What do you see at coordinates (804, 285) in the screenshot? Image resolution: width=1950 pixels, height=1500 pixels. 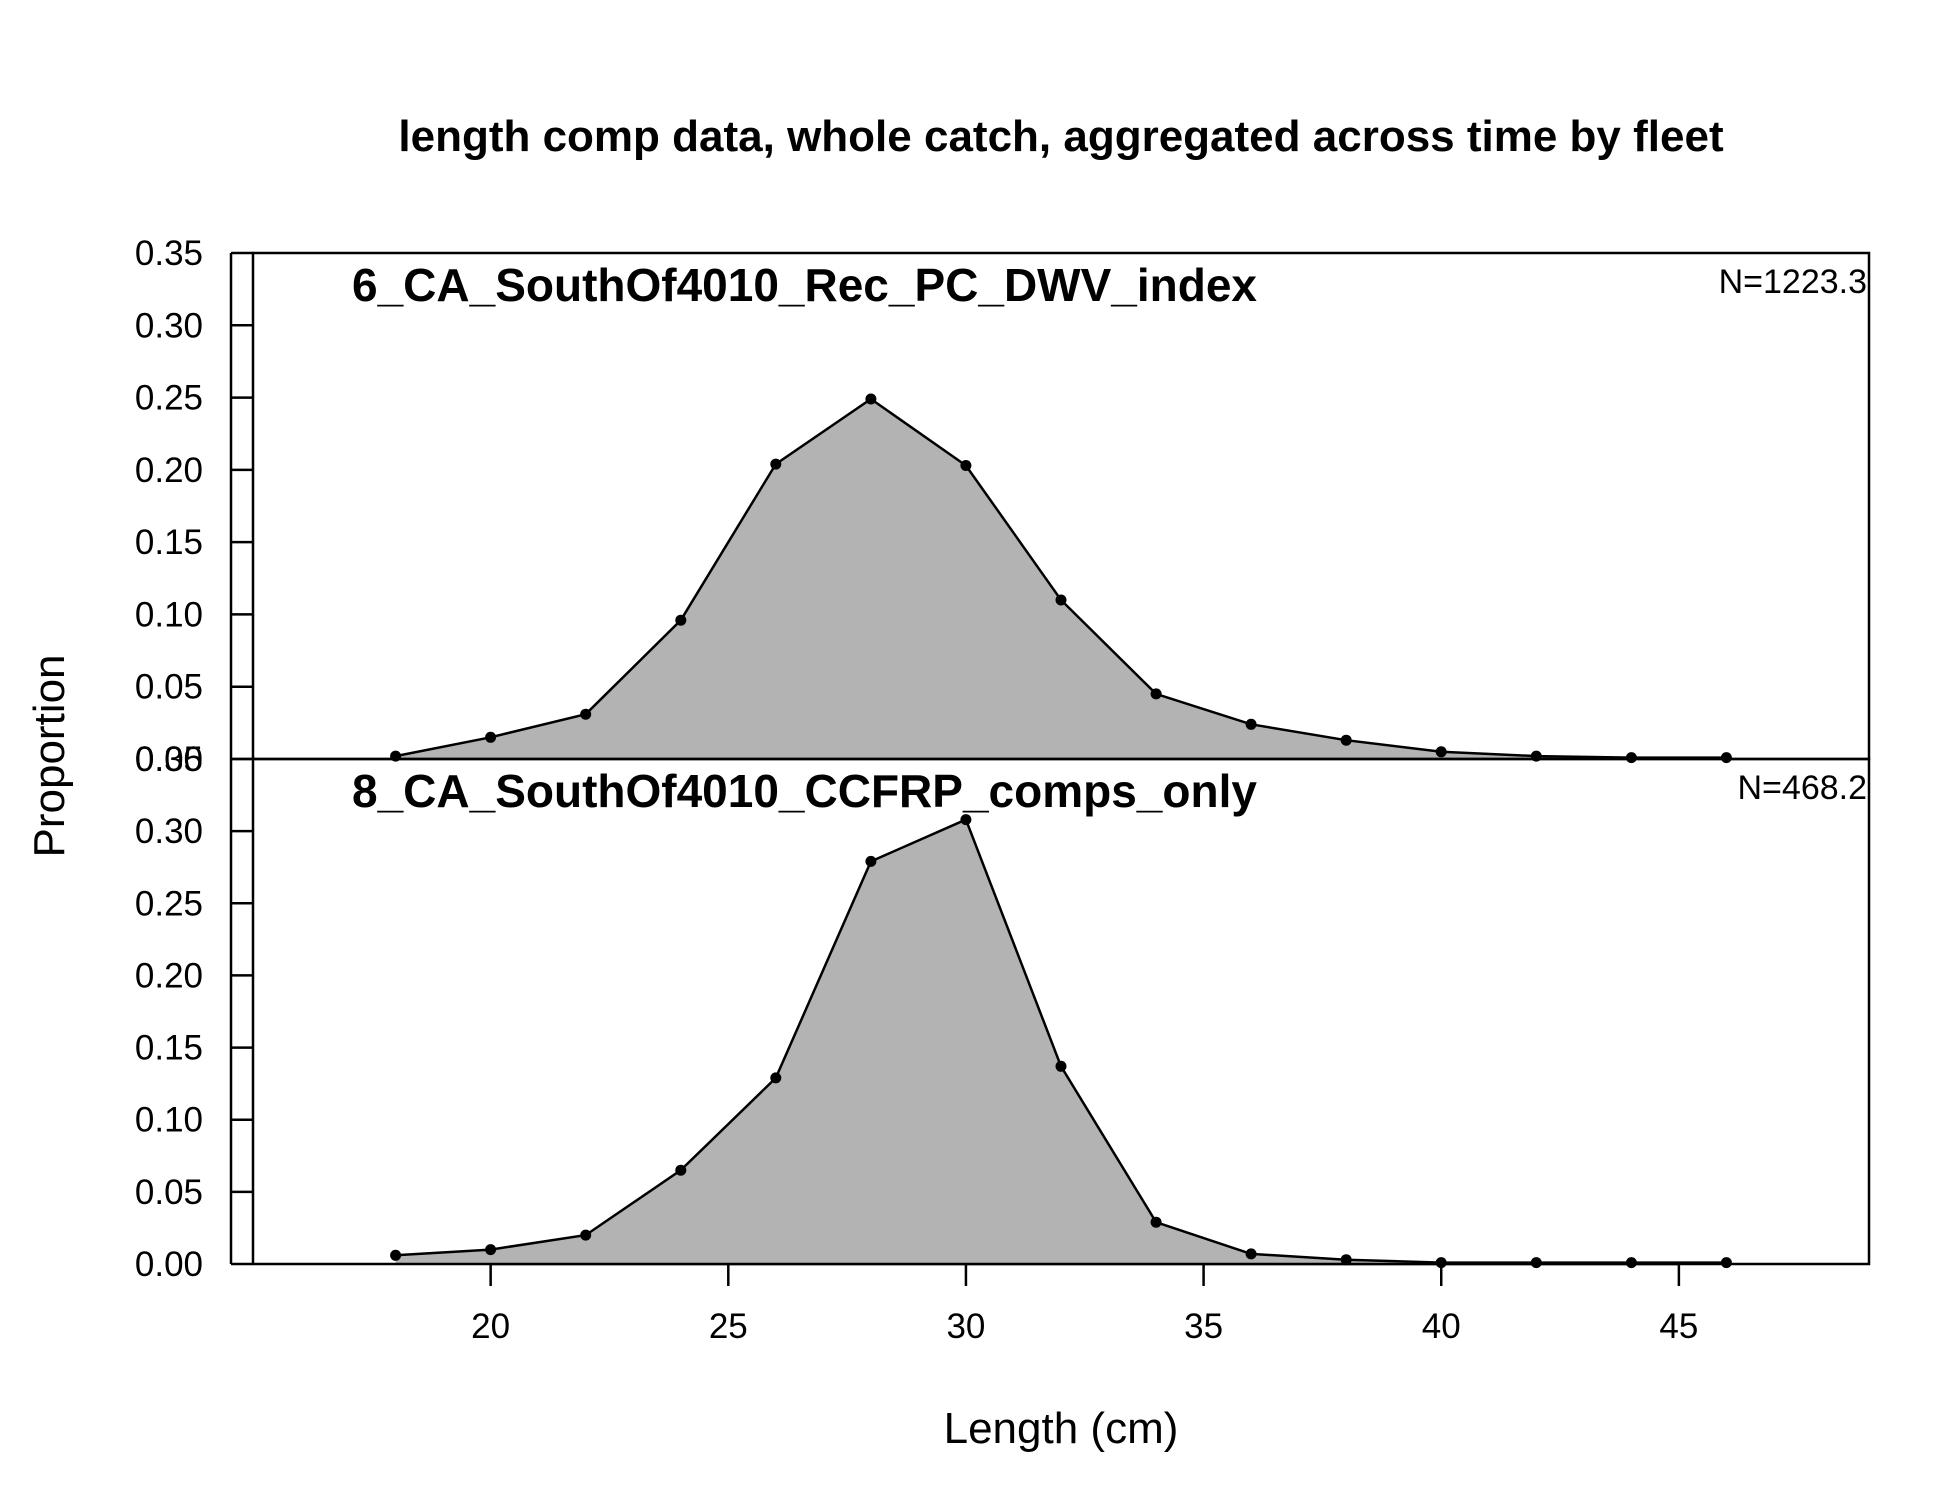 I see `panel-title-1: 6_CA_SouthOf4010_Rec_PC_DWV_index` at bounding box center [804, 285].